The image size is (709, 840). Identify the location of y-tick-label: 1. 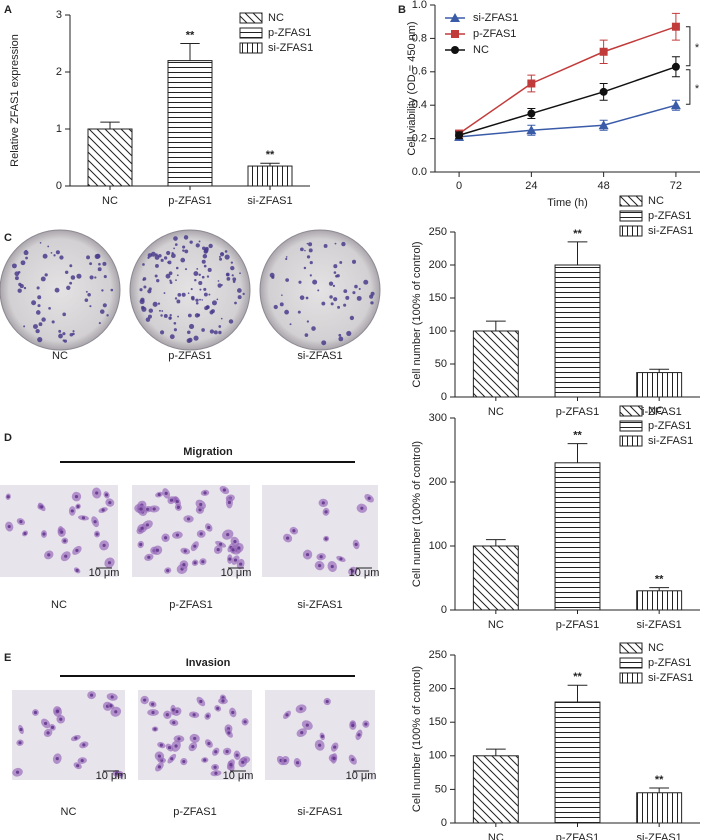
(59, 129).